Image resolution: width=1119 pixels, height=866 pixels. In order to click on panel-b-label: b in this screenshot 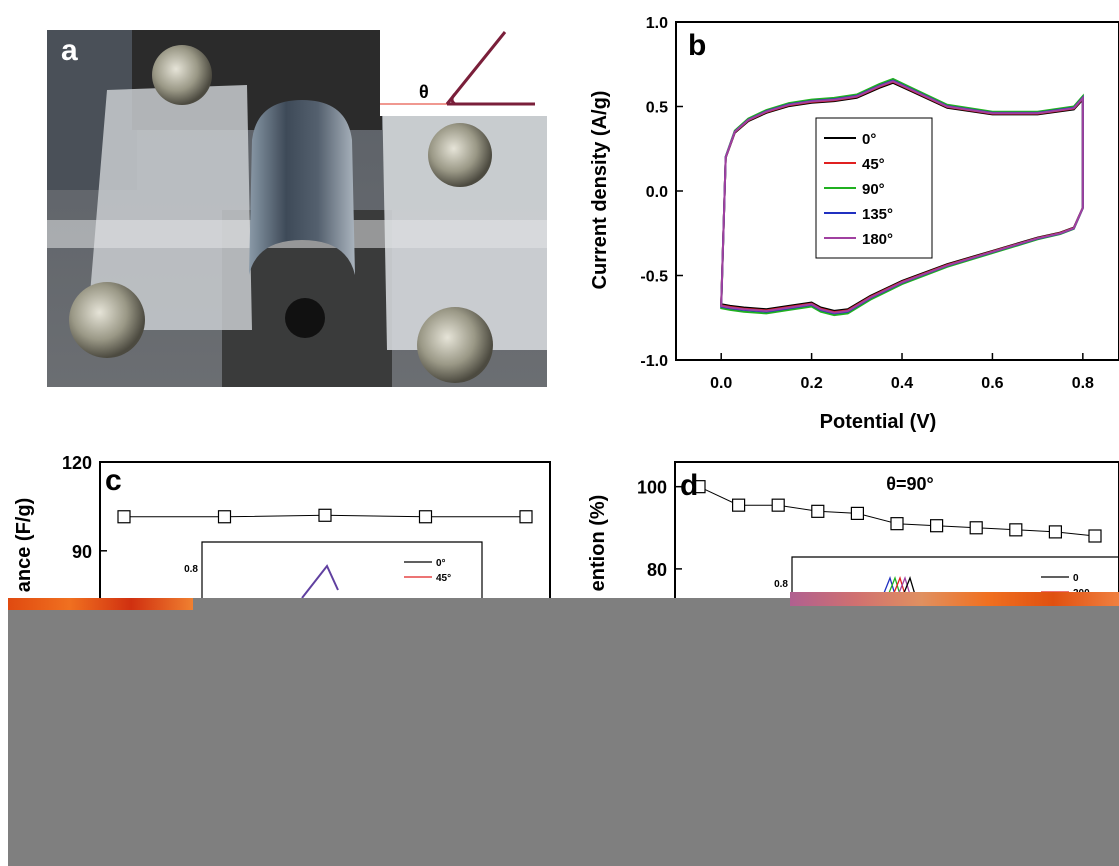, I will do `click(697, 45)`.